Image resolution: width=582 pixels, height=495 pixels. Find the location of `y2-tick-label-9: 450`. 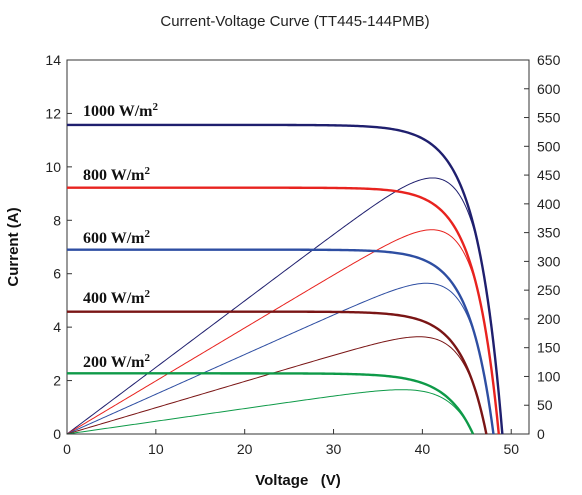

y2-tick-label-9: 450 is located at coordinates (549, 175).